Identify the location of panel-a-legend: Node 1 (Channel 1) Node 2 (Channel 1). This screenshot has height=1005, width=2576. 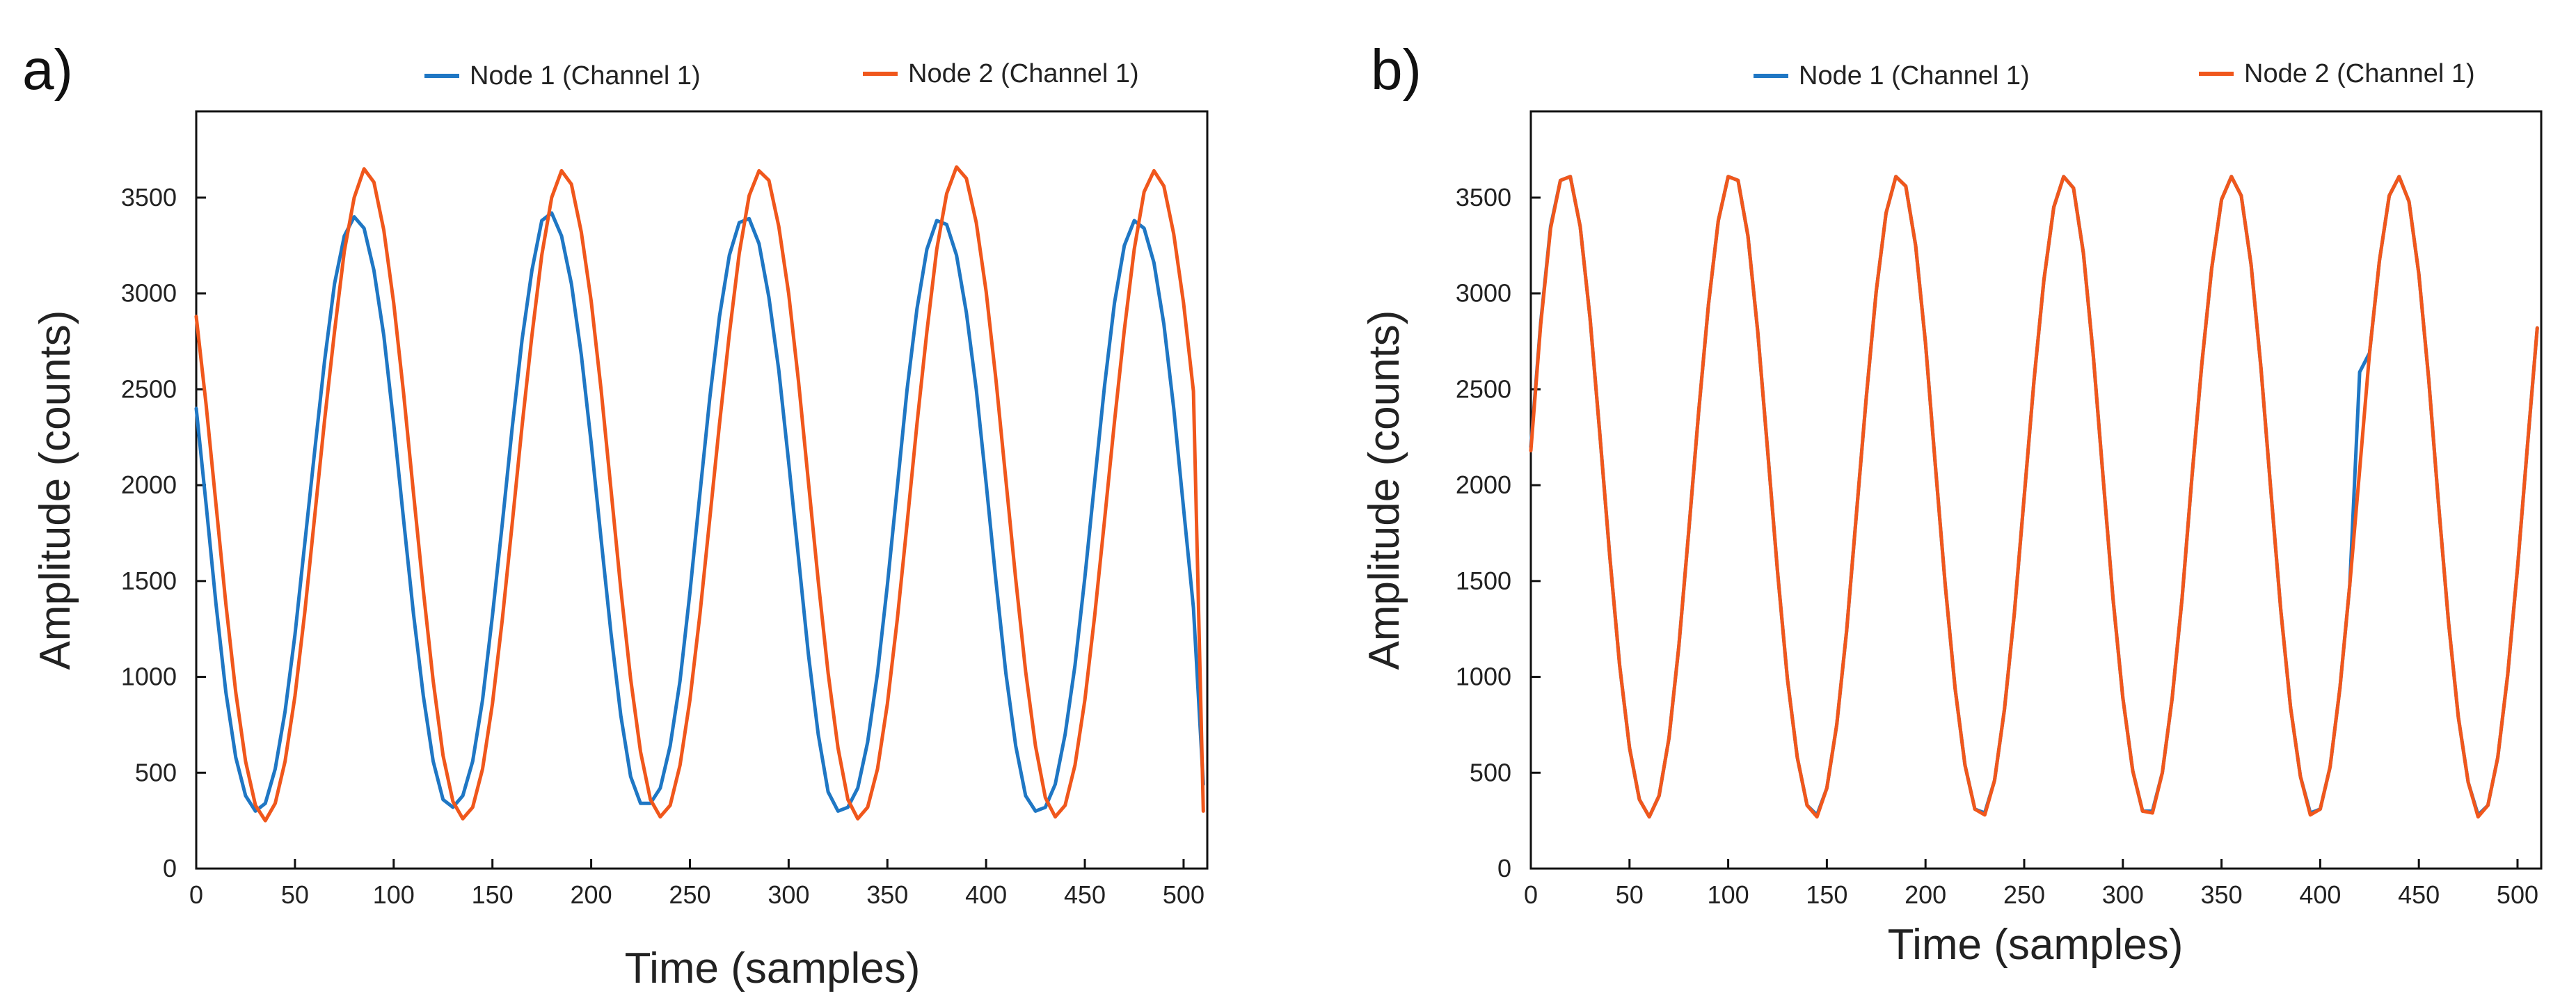
(781, 74).